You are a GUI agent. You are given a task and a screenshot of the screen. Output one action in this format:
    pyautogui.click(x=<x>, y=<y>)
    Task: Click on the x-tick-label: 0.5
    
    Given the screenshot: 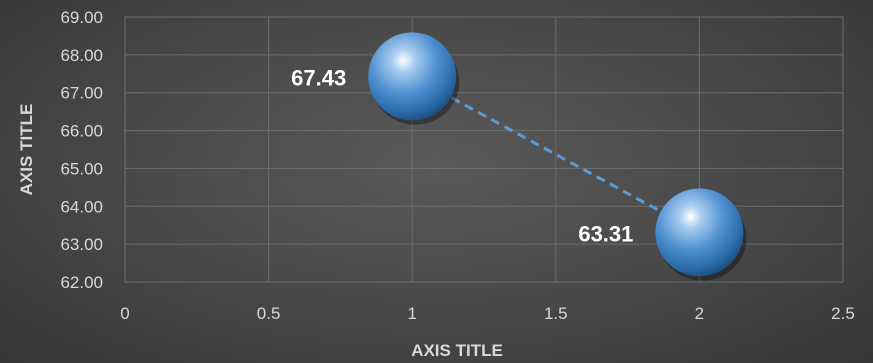 What is the action you would take?
    pyautogui.click(x=269, y=313)
    